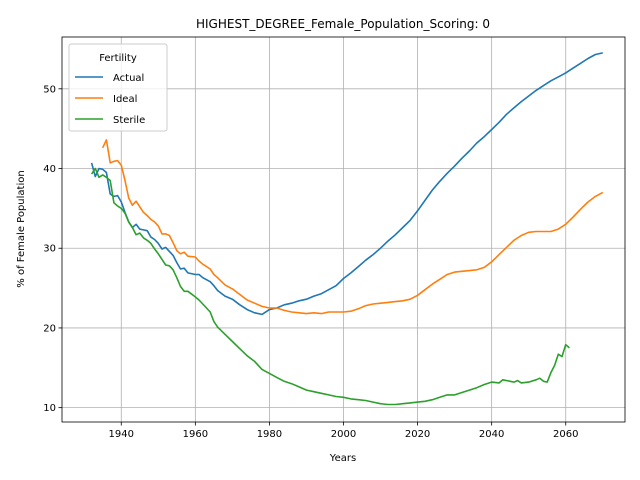 This screenshot has height=480, width=640. I want to click on legend-label-actual: Actual, so click(128, 78).